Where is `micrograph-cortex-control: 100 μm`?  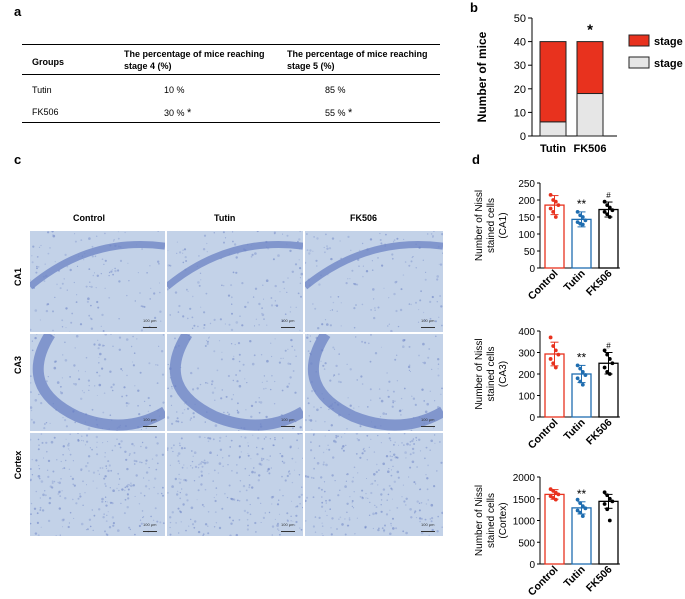
micrograph-cortex-control: 100 μm is located at coordinates (97, 484).